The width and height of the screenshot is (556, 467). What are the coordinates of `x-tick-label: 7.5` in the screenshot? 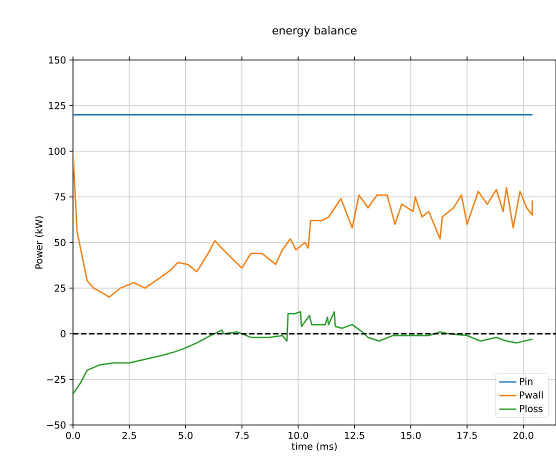 It's located at (242, 435).